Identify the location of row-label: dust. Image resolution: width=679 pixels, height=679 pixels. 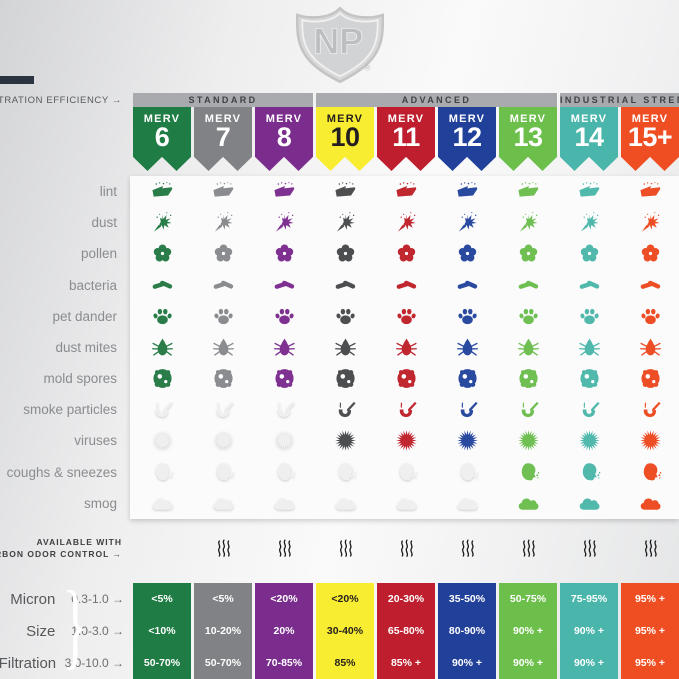
(104, 223).